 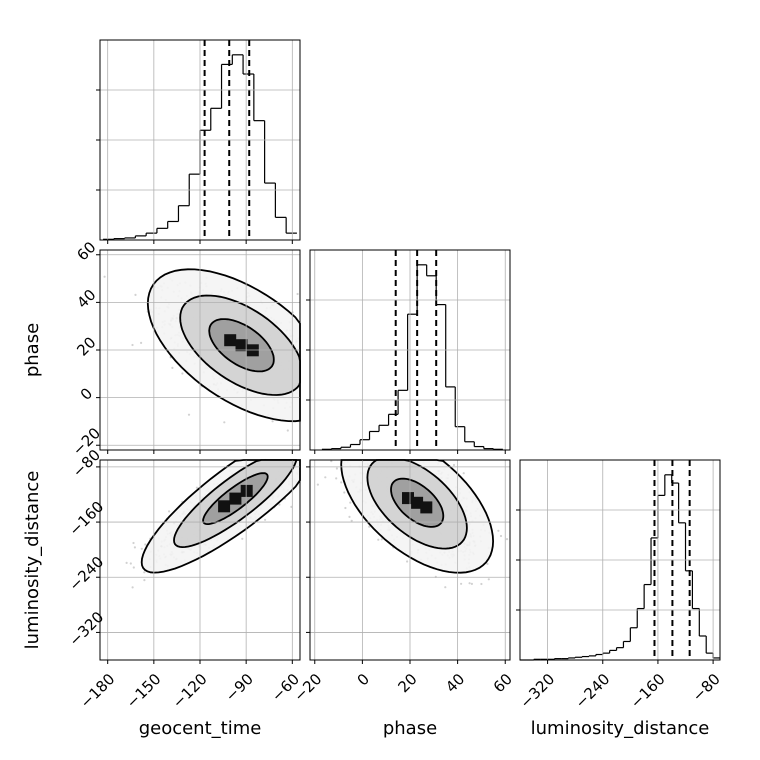 I want to click on x-axis-label: luminosity_distance, so click(x=620, y=728).